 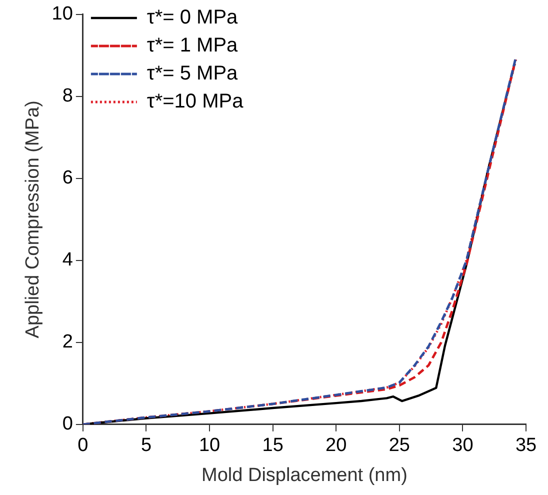 What do you see at coordinates (33, 219) in the screenshot?
I see `y-axis-title: Applied Compression (MPa)` at bounding box center [33, 219].